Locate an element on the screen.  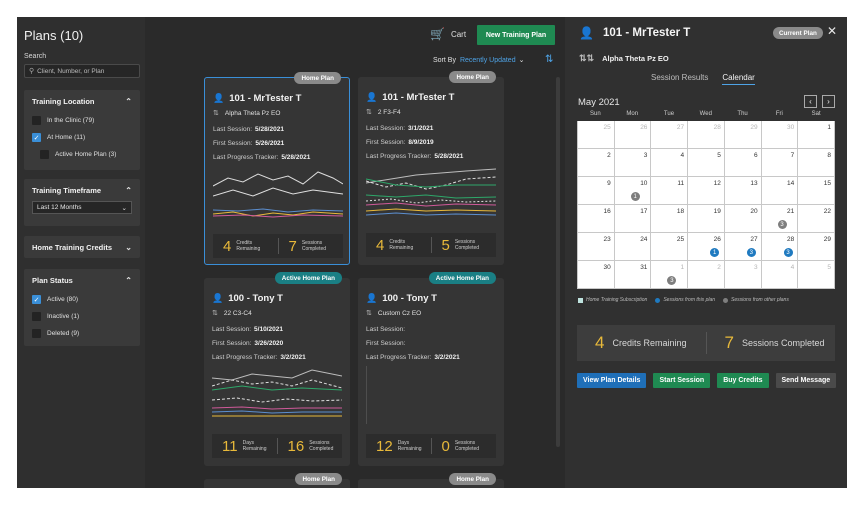
calendar-day: 22 is located at coordinates (816, 219).